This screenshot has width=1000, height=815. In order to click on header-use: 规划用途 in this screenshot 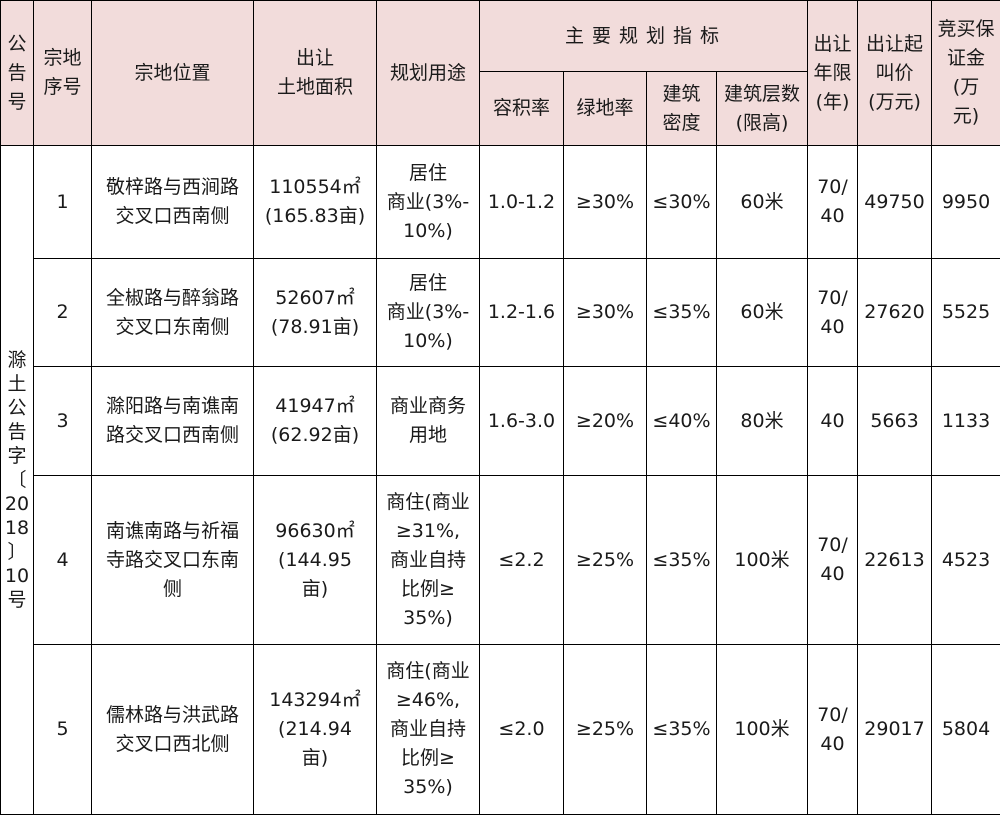, I will do `click(428, 73)`.